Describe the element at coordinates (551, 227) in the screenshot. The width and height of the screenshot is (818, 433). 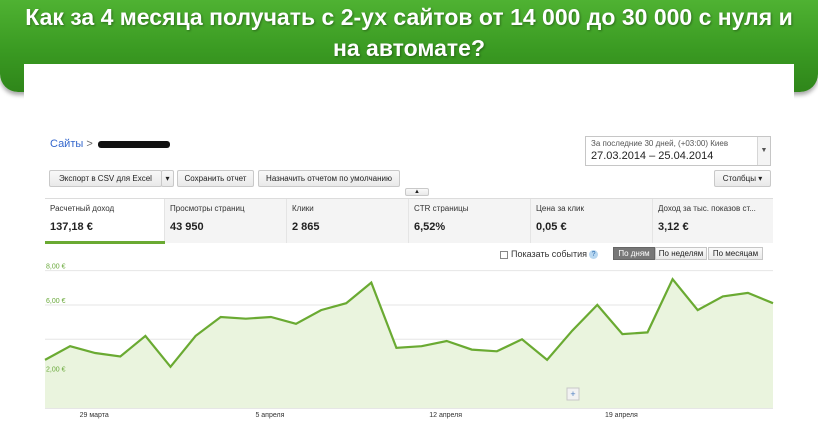
I see `metric-value: 0,05 €` at that location.